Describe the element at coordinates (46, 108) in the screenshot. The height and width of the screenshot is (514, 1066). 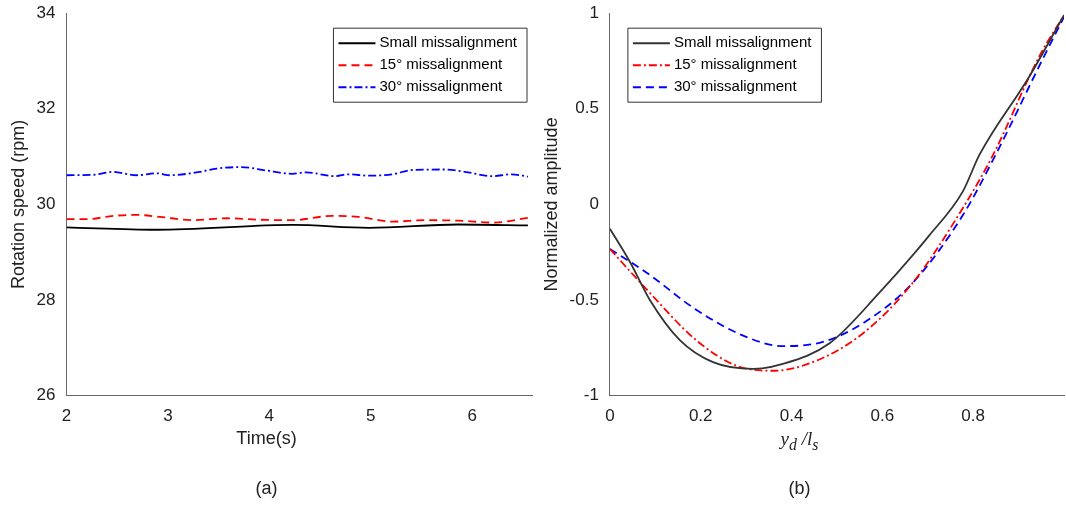
I see `y-tick-label: 32` at that location.